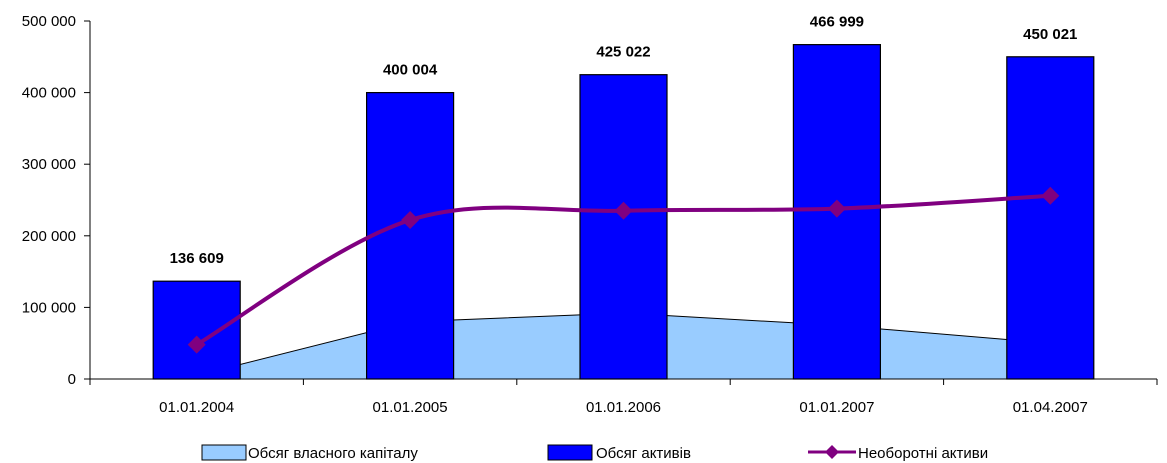 The height and width of the screenshot is (463, 1167). Describe the element at coordinates (1050, 407) in the screenshot. I see `x-tick-label-4: 01.04.2007` at that location.